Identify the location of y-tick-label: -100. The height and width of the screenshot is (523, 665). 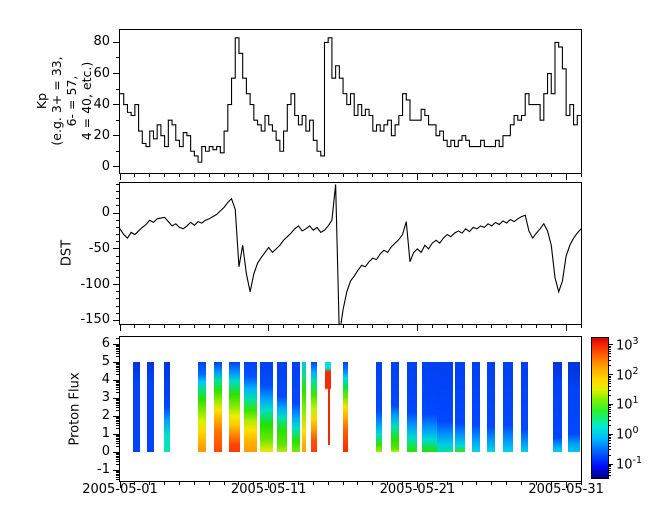
(95, 284).